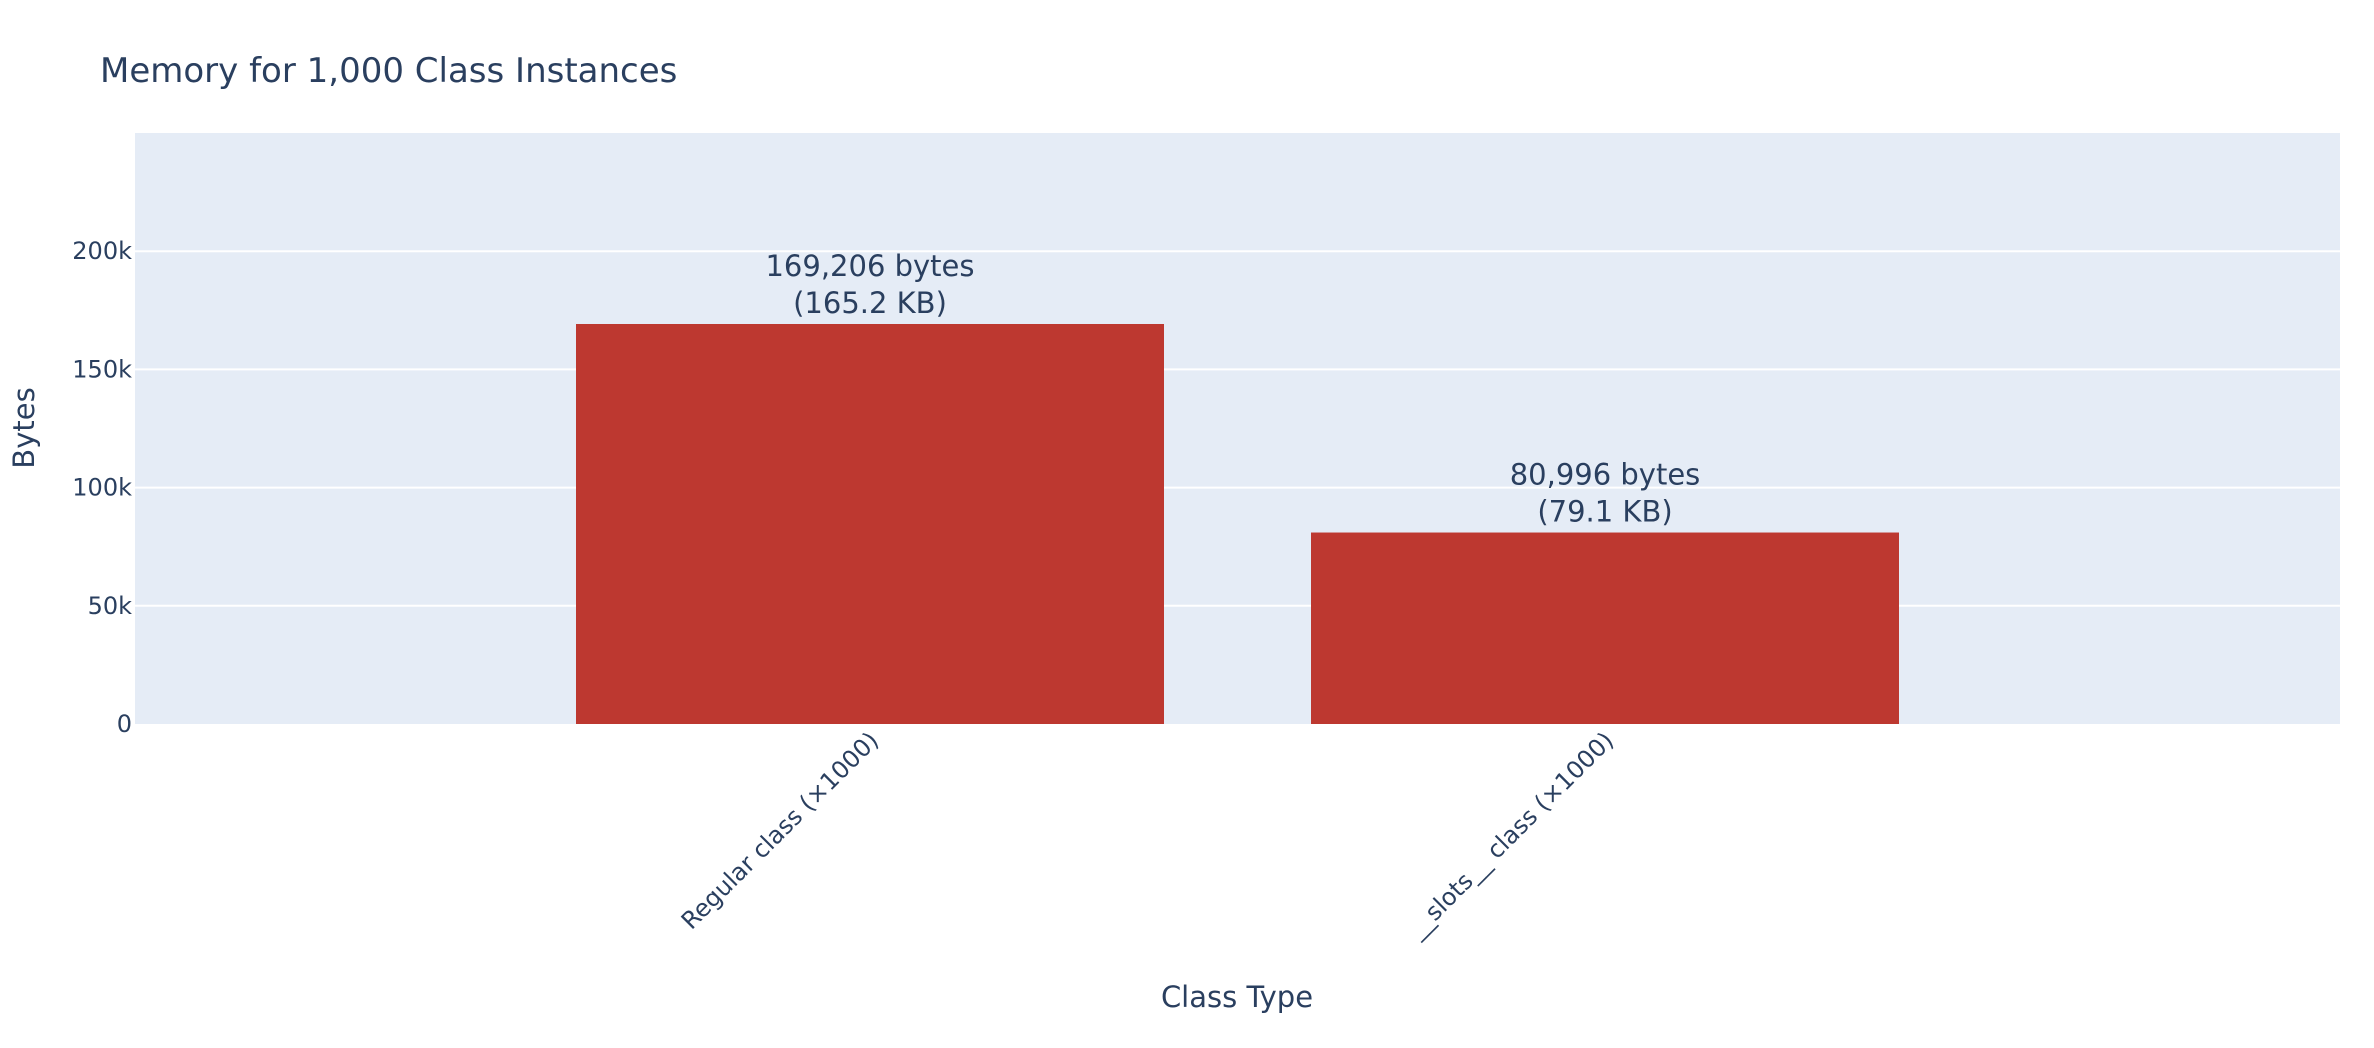  What do you see at coordinates (1604, 512) in the screenshot?
I see `bar-data-label: (79.1 KB)` at bounding box center [1604, 512].